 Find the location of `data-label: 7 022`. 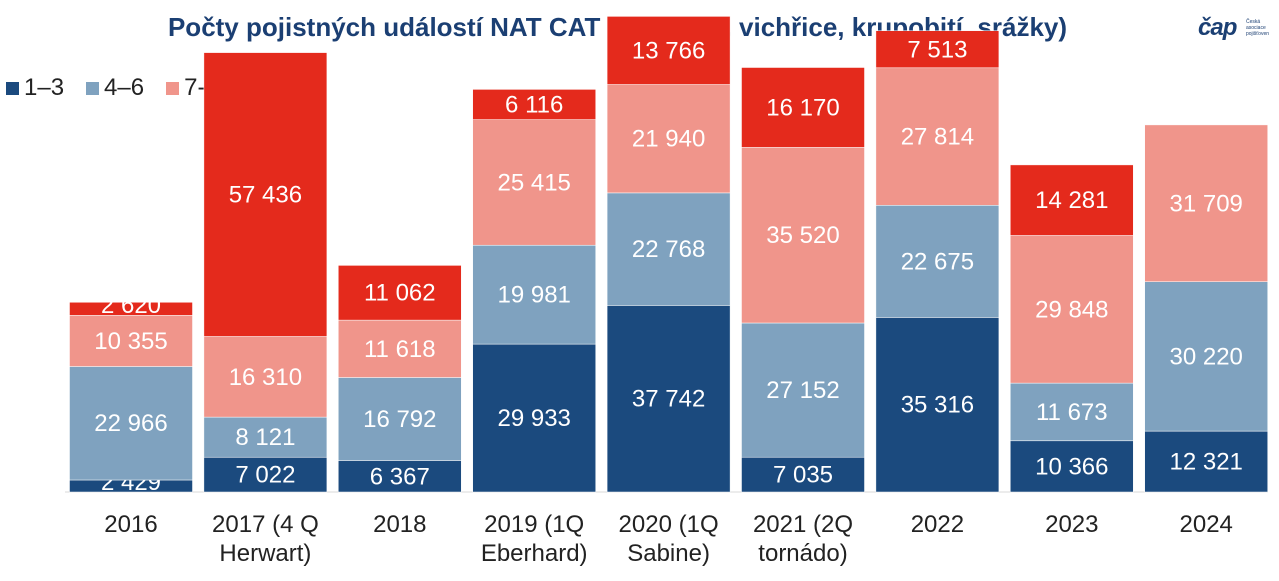

data-label: 7 022 is located at coordinates (265, 475).